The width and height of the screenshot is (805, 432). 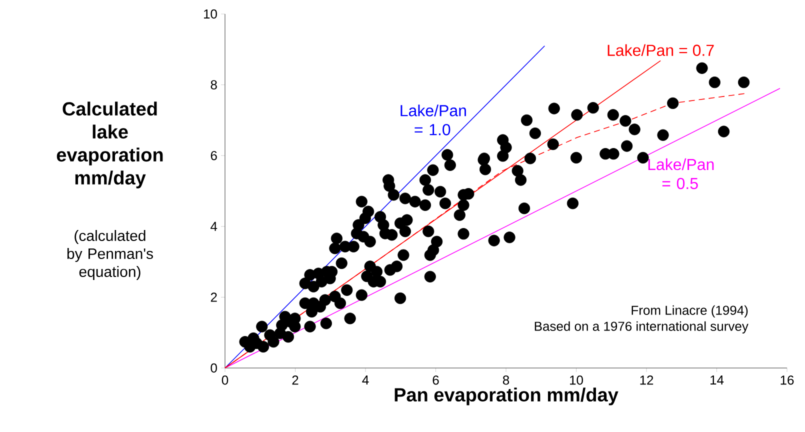 What do you see at coordinates (641, 327) in the screenshot?
I see `annotation: Based on a 1976 international survey` at bounding box center [641, 327].